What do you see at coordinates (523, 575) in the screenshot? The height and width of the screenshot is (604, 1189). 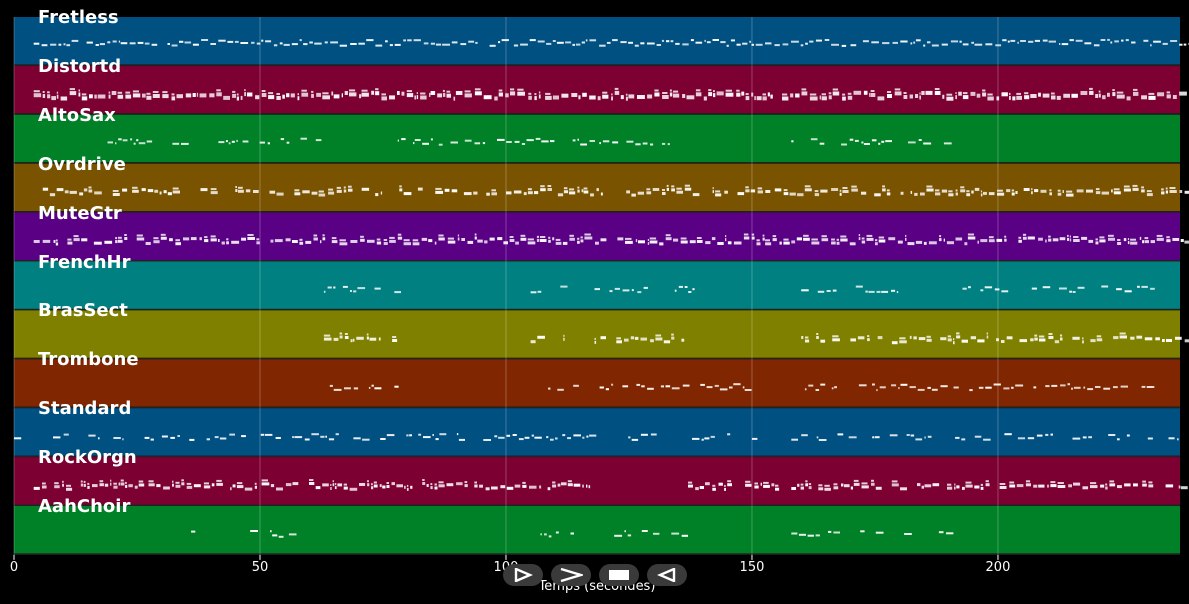 I see `play-button` at bounding box center [523, 575].